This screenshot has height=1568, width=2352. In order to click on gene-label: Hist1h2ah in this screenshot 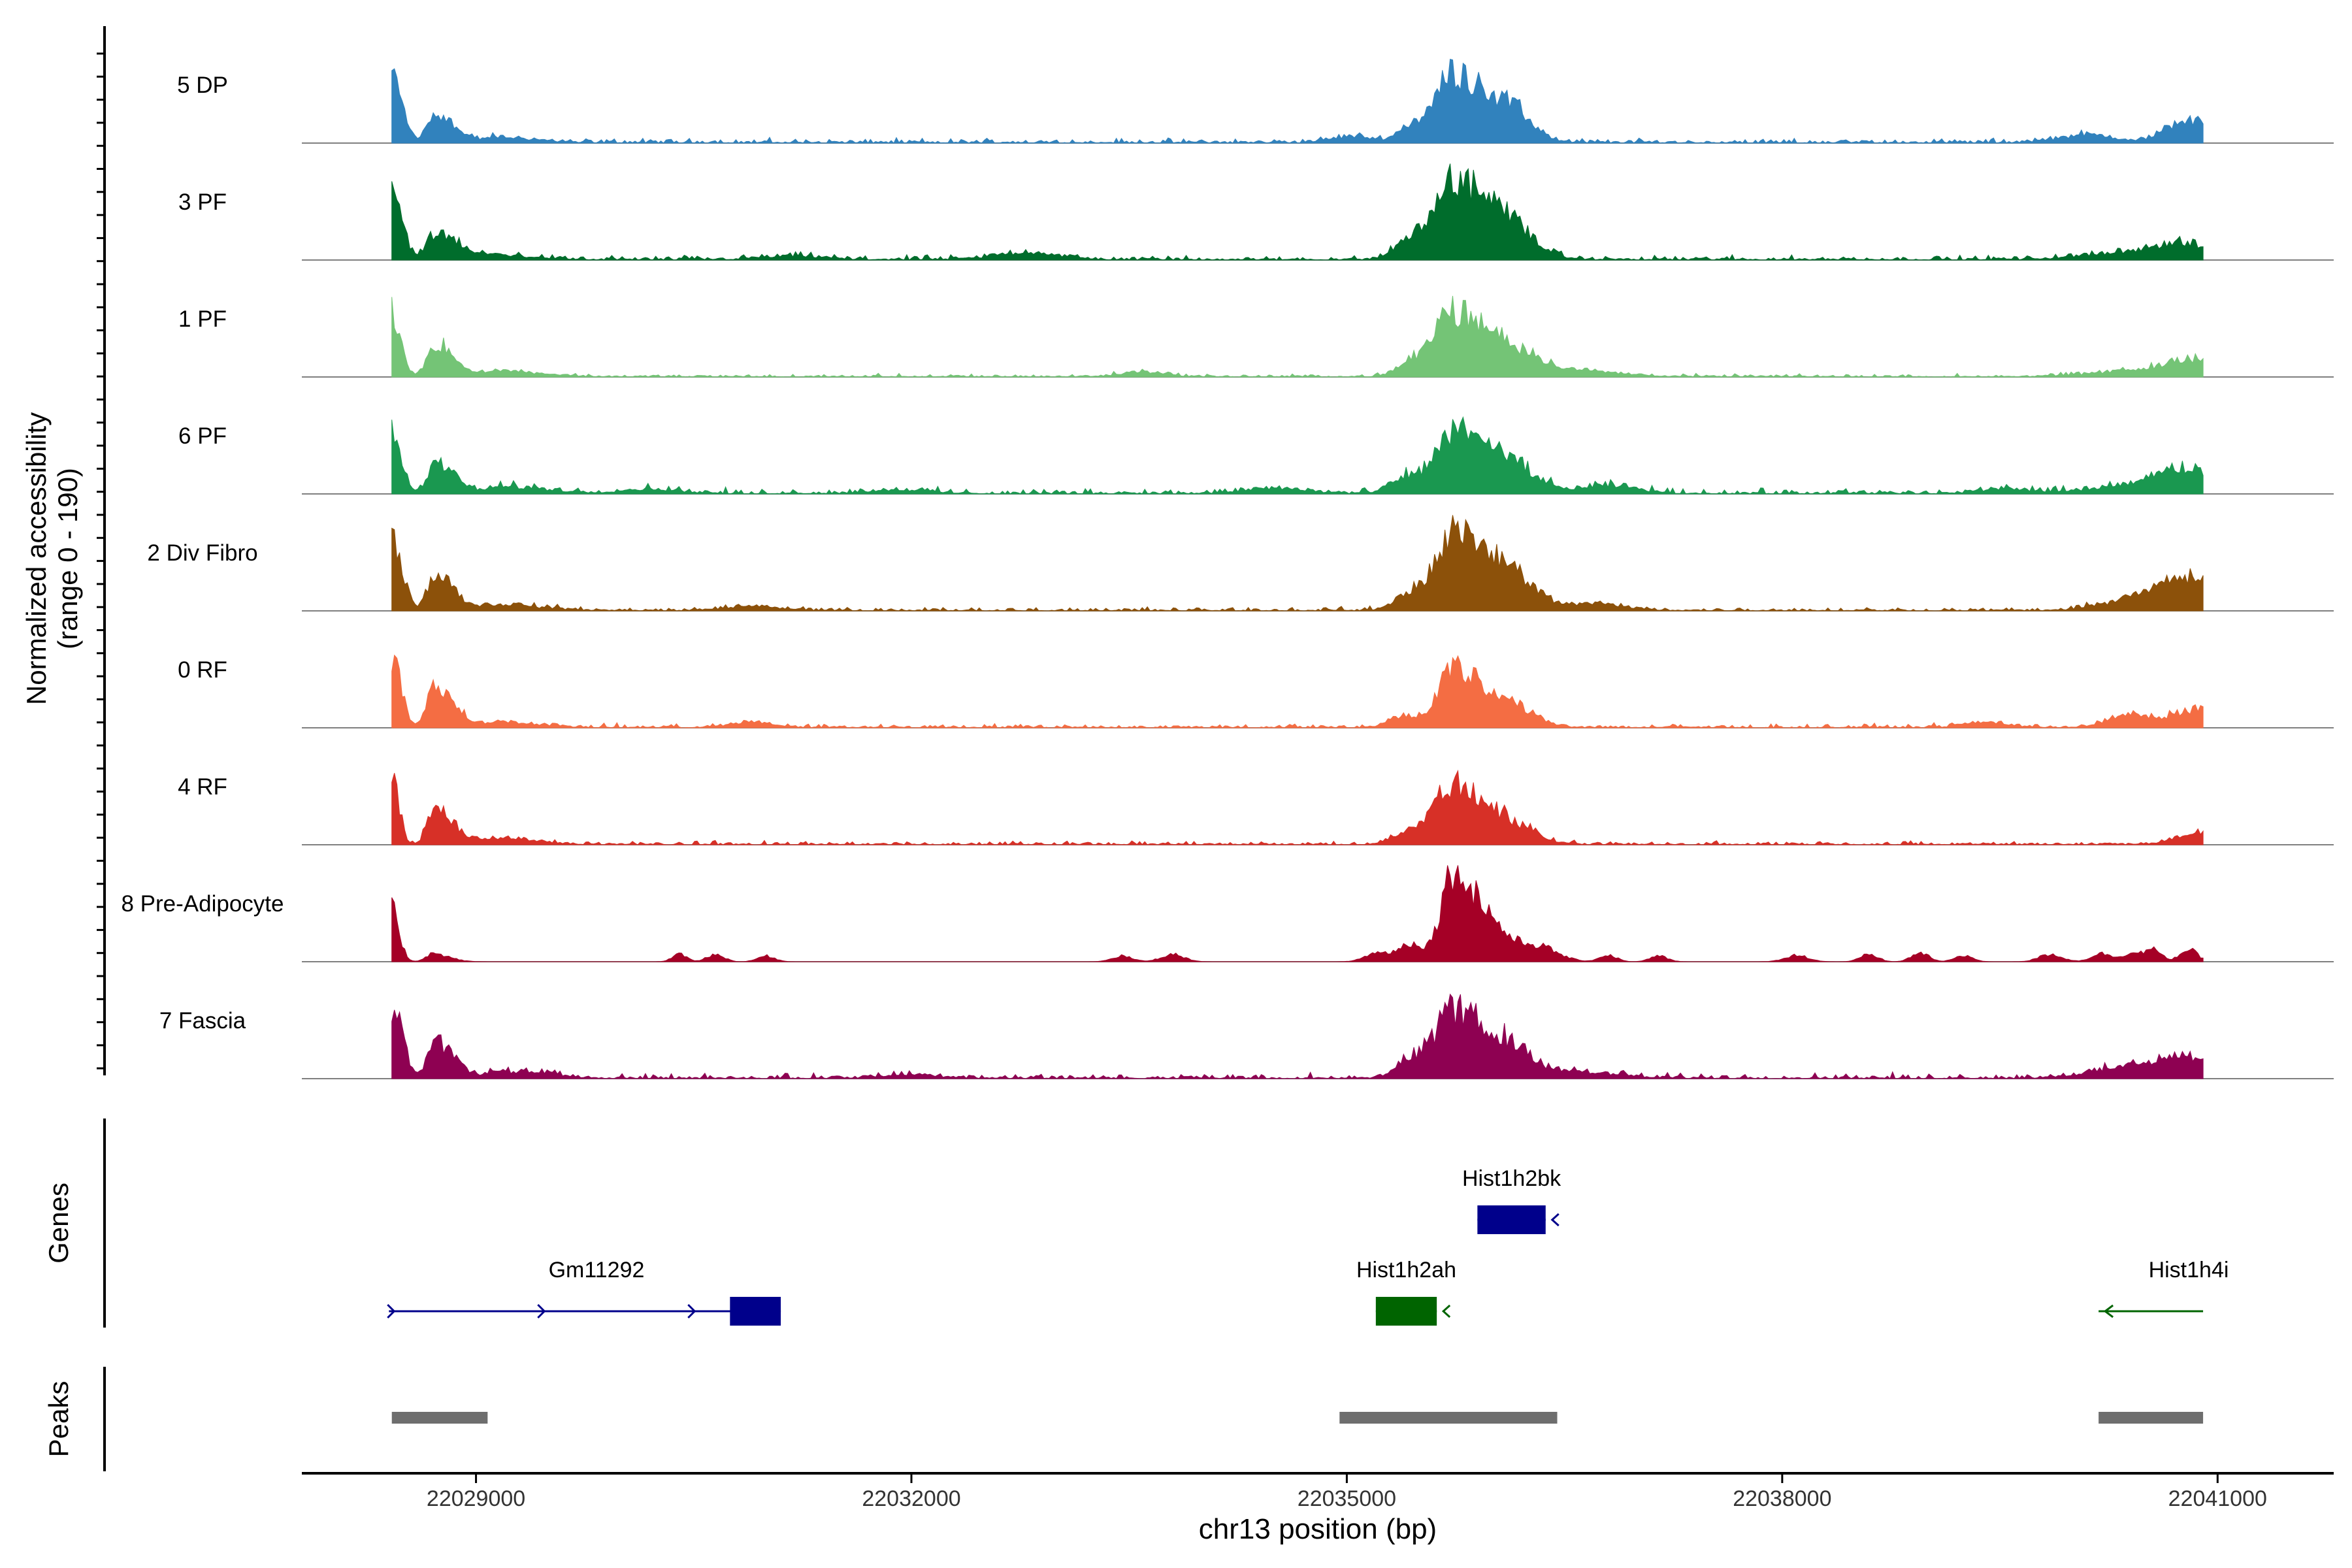, I will do `click(1406, 1270)`.